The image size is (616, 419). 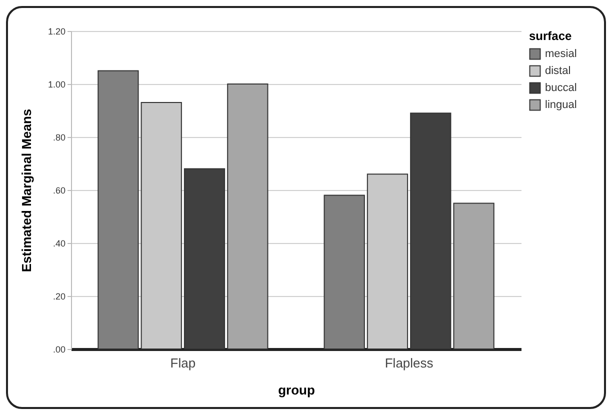 What do you see at coordinates (561, 105) in the screenshot?
I see `legend-label: lingual` at bounding box center [561, 105].